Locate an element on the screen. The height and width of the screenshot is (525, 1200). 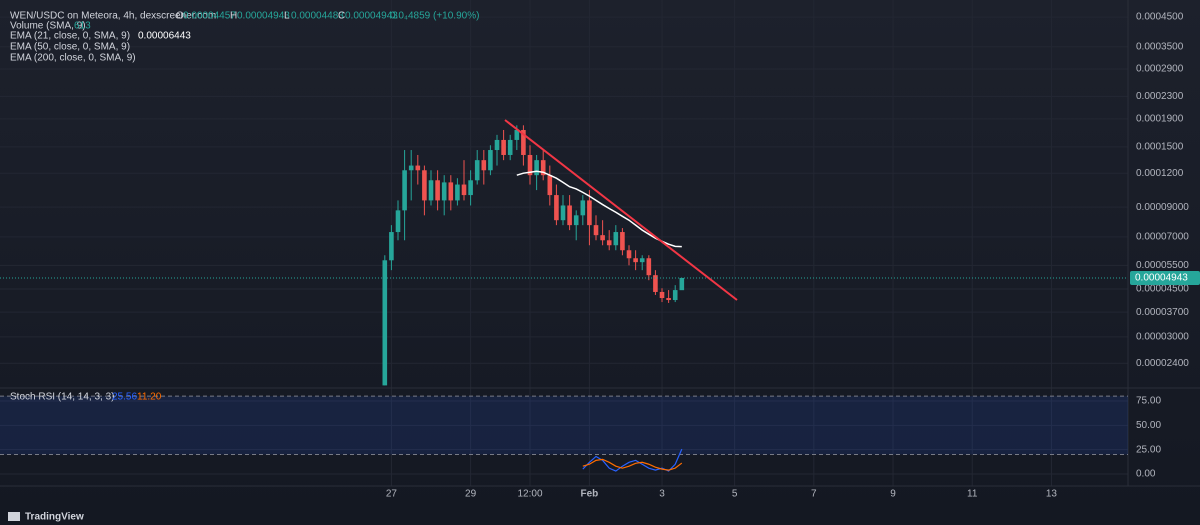
x-tick-label: 9 is located at coordinates (893, 494).